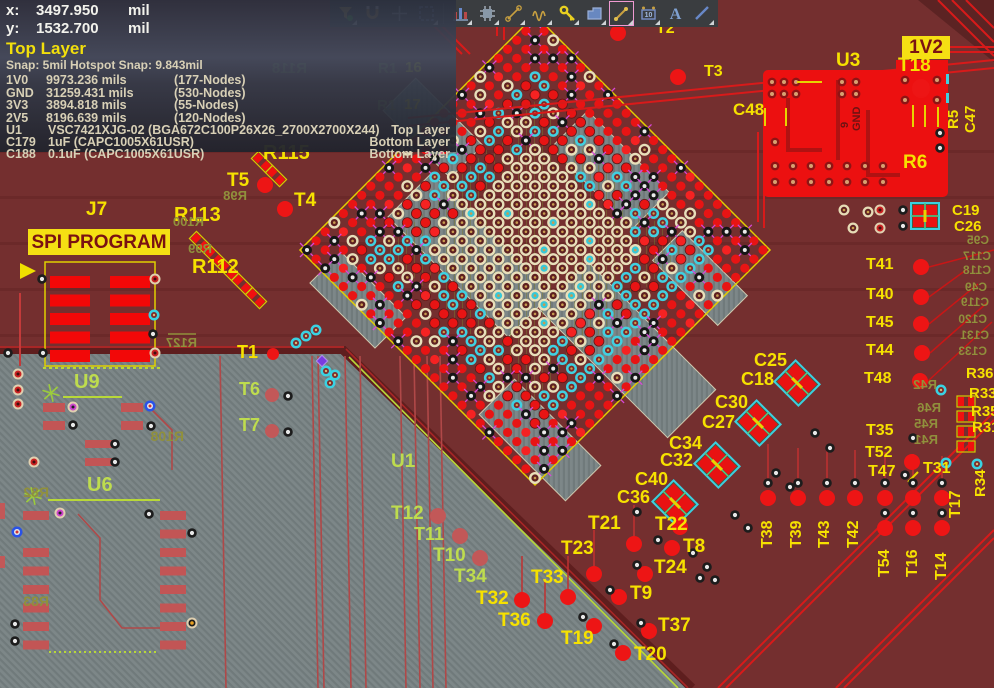 The image size is (994, 688). What do you see at coordinates (514, 13) in the screenshot?
I see `dimension-icon` at bounding box center [514, 13].